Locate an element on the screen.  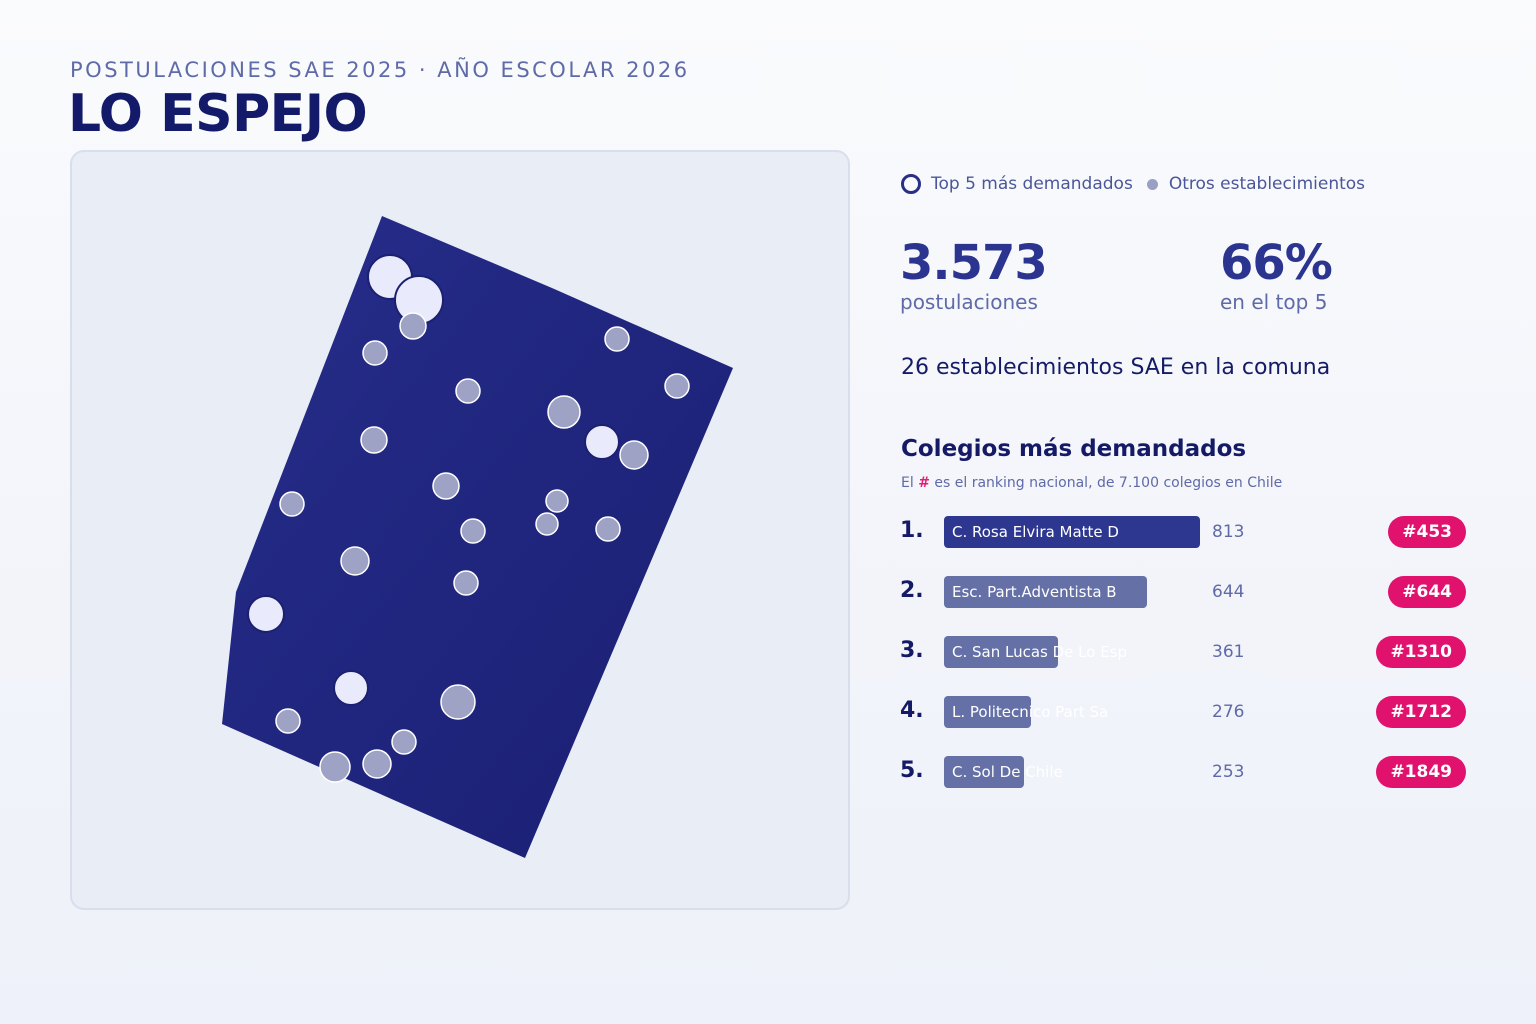
other-school-dot-icon is located at coordinates (1152, 184).